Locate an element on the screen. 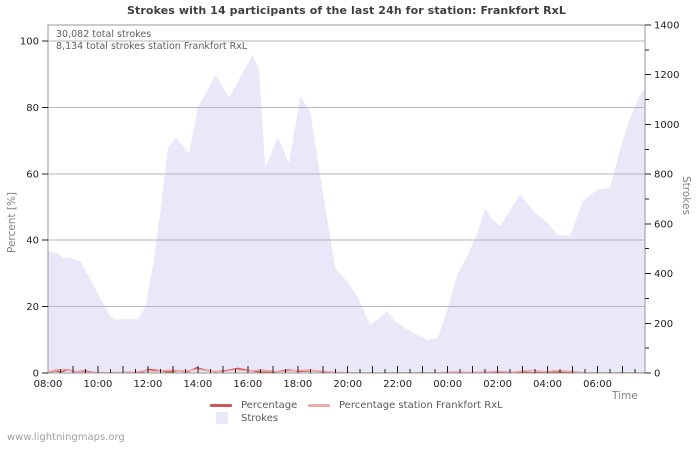 This screenshot has width=700, height=450. right-axis-tick-label: 0 is located at coordinates (657, 374).